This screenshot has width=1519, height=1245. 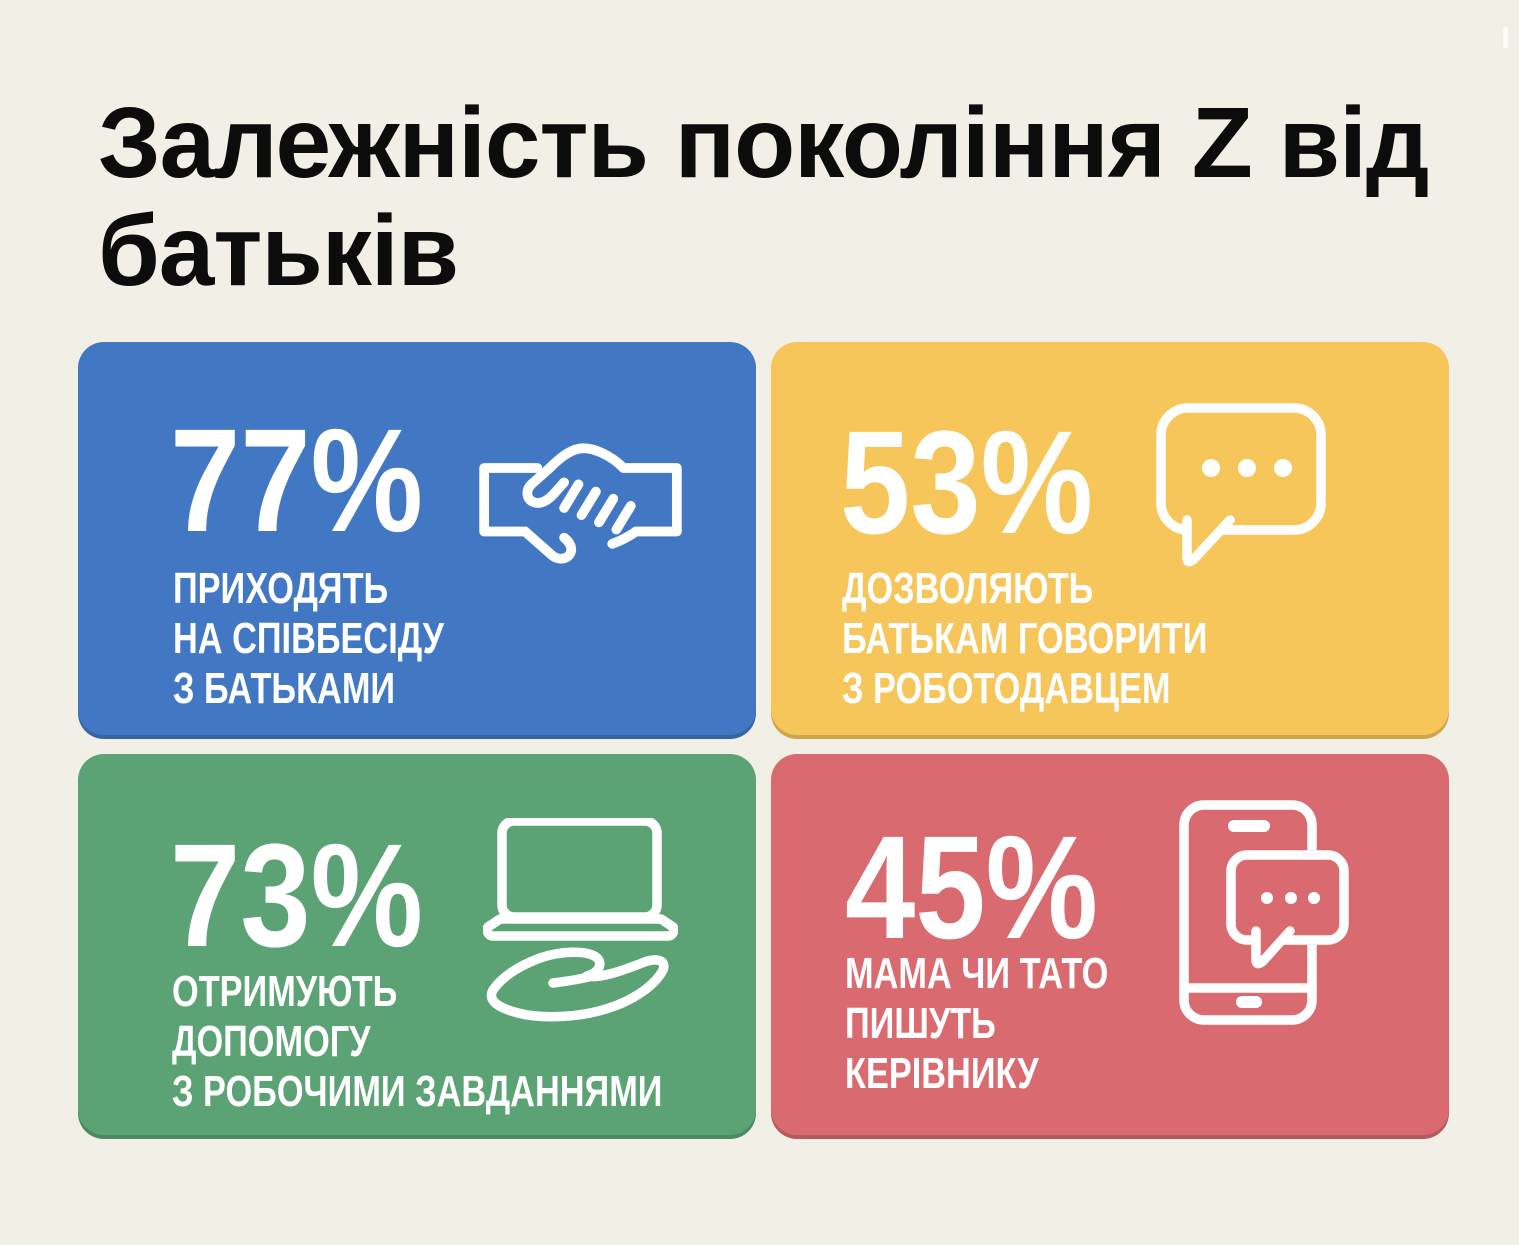 What do you see at coordinates (977, 973) in the screenshot?
I see `caption-line: МАМА ЧИ ТАТО` at bounding box center [977, 973].